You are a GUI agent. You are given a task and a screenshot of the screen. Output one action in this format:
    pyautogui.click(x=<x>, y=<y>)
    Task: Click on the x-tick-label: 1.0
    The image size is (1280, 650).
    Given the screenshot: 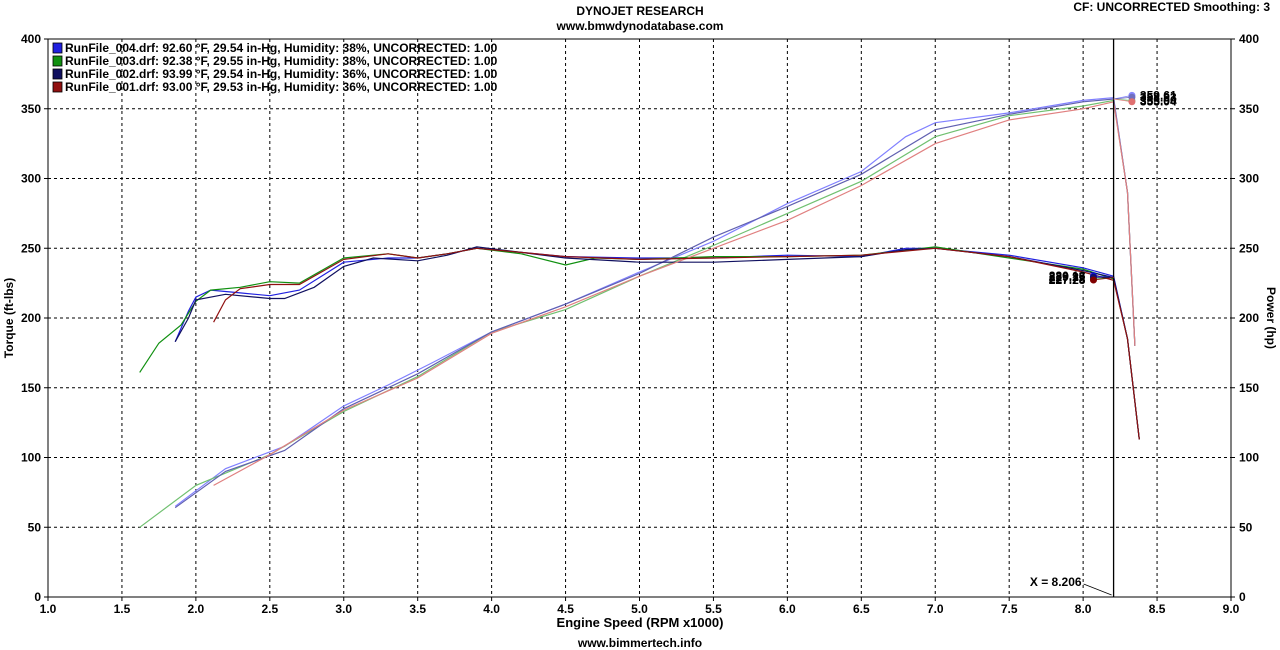 What is the action you would take?
    pyautogui.click(x=48, y=609)
    